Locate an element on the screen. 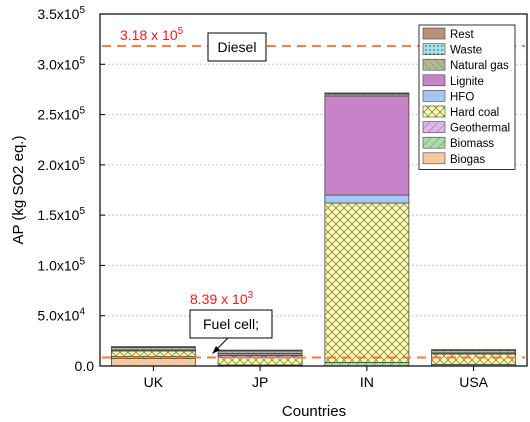  legend-label: HFO is located at coordinates (462, 97).